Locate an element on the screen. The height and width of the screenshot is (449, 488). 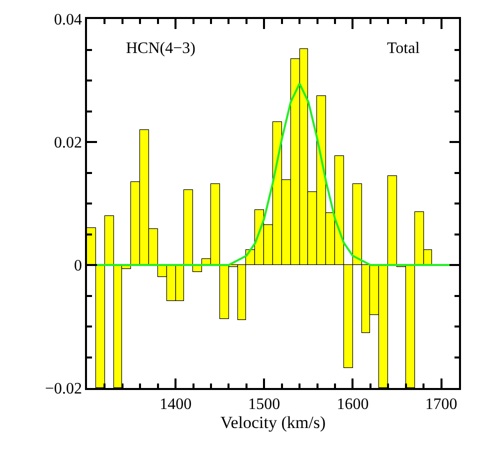
y-tick-label: 0 is located at coordinates (78, 266).